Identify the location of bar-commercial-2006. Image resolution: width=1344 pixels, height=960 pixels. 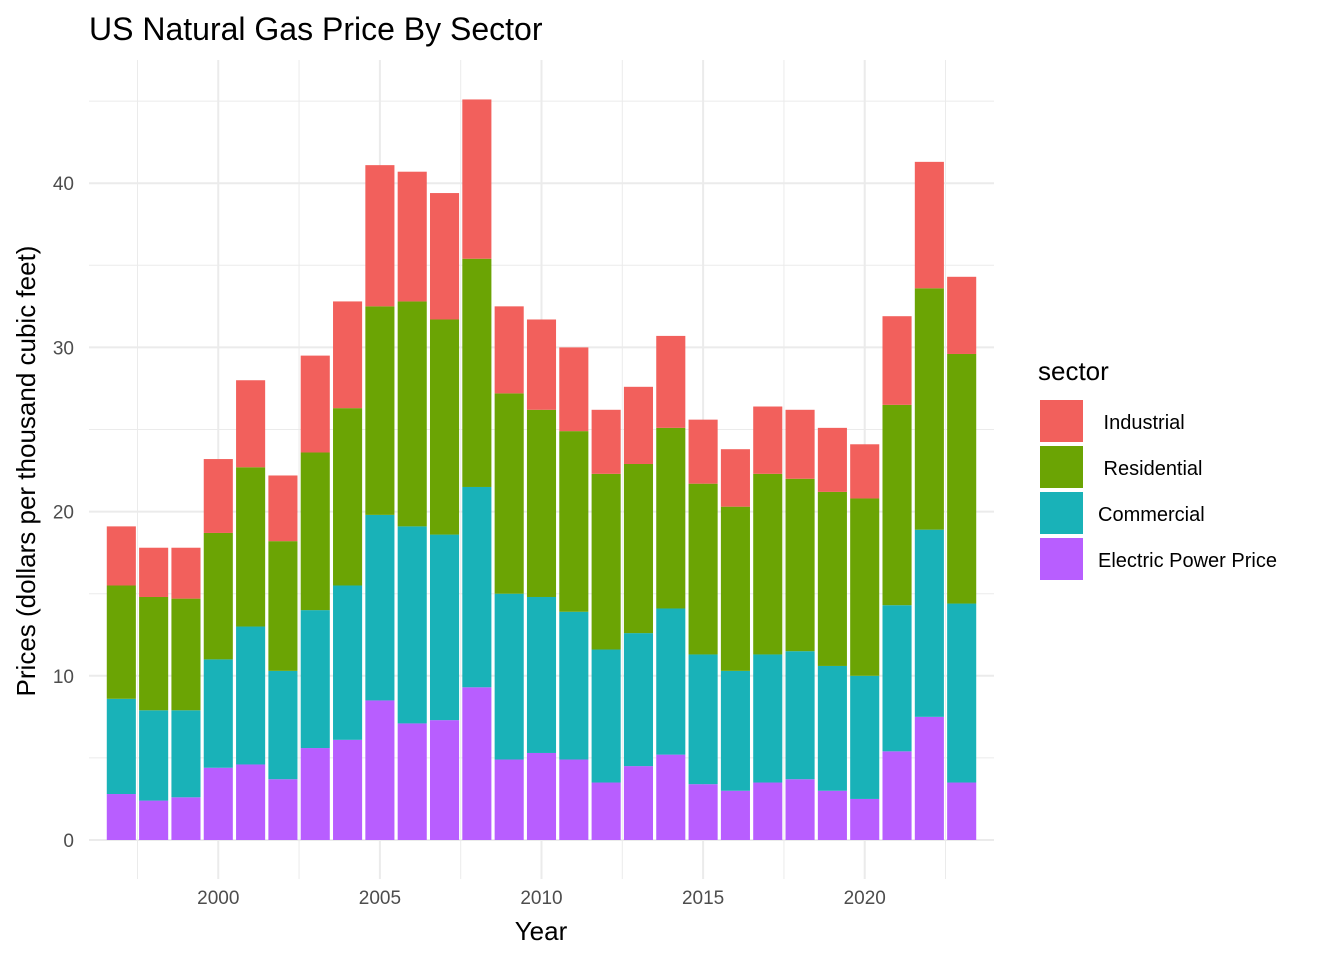
(412, 625).